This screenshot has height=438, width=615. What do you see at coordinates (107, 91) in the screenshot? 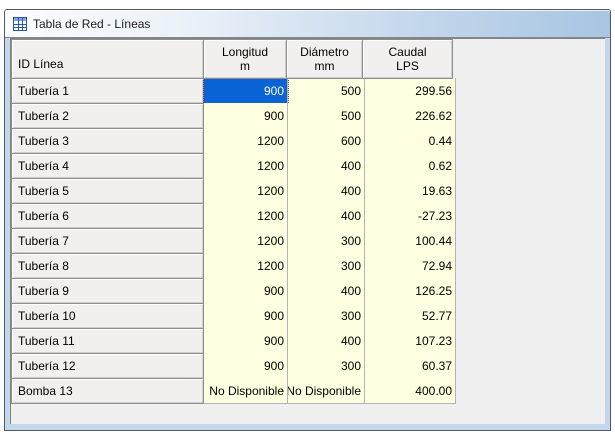
I see `row-header: Tubería 1` at bounding box center [107, 91].